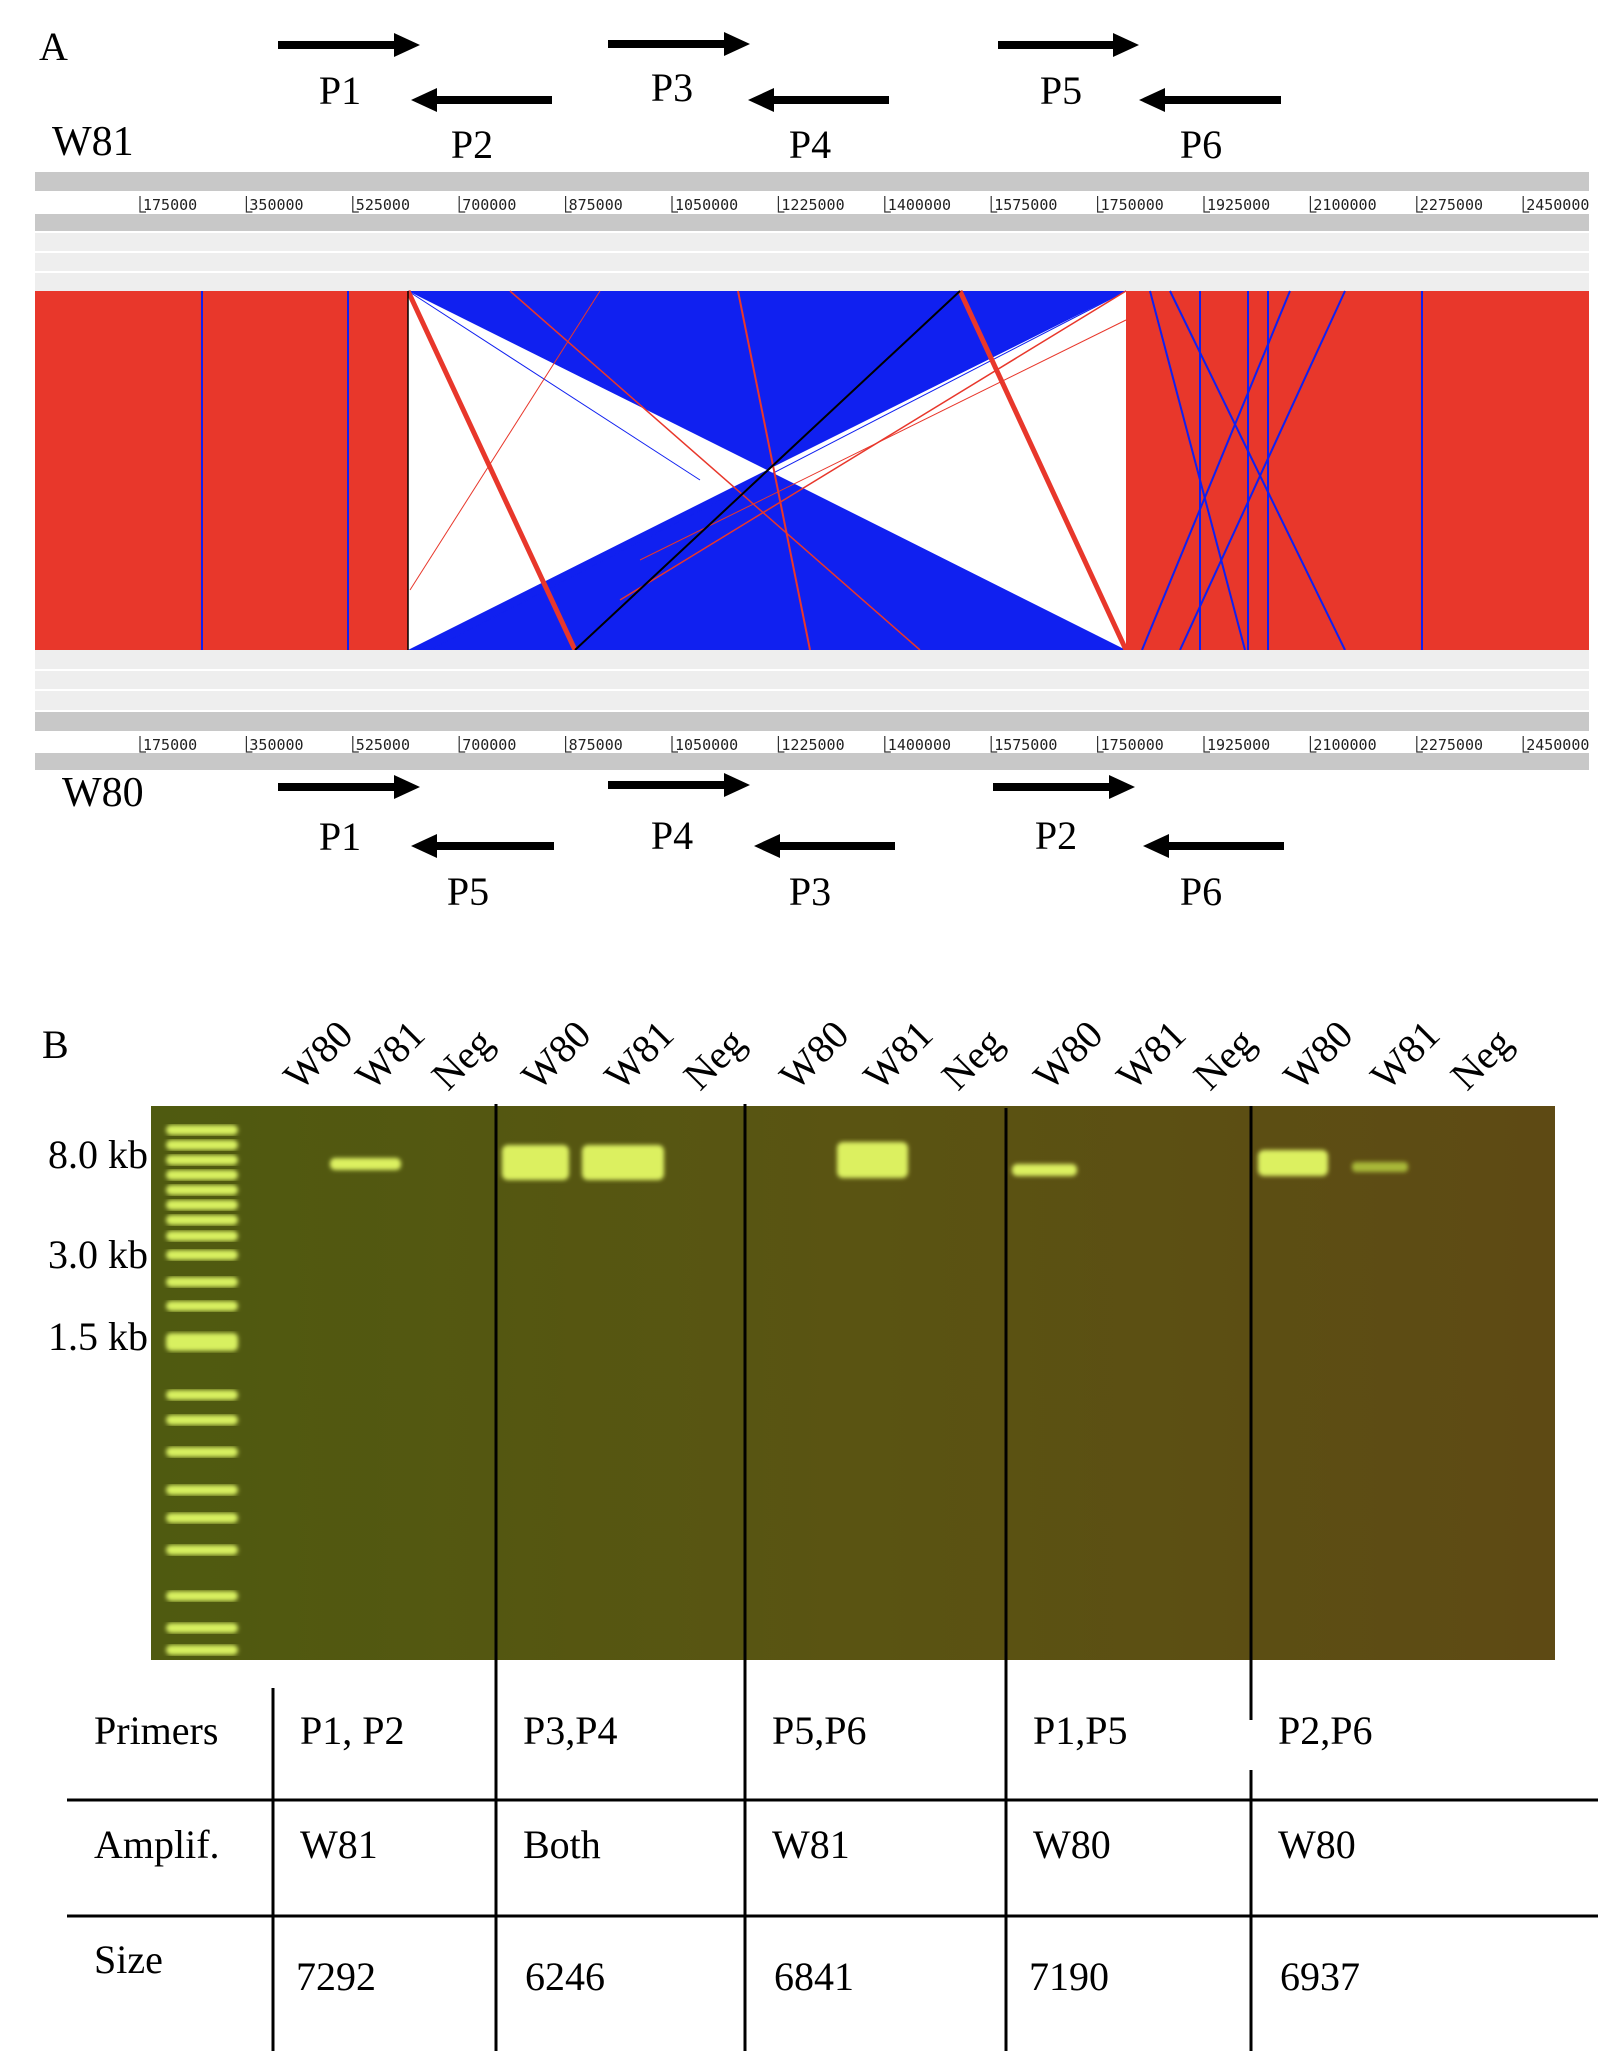 This screenshot has width=1618, height=2051. Describe the element at coordinates (812, 202) in the screenshot. I see `top-ruler` at that location.